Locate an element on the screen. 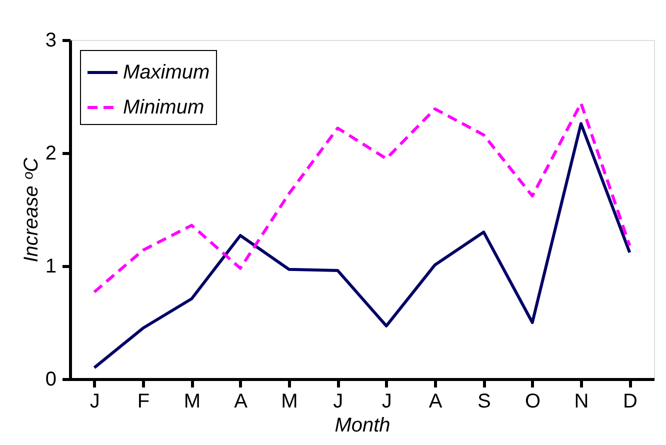  y-tick-label: 2 is located at coordinates (50, 153).